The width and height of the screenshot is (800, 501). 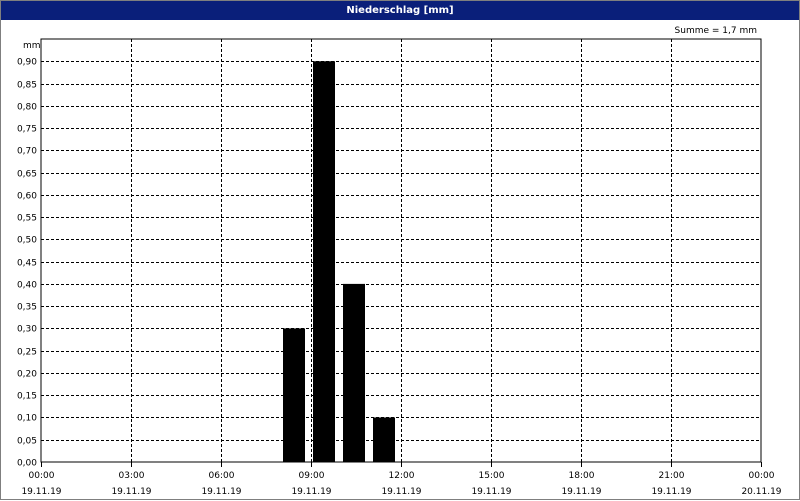 What do you see at coordinates (582, 476) in the screenshot?
I see `x-tick-time: 18:00` at bounding box center [582, 476].